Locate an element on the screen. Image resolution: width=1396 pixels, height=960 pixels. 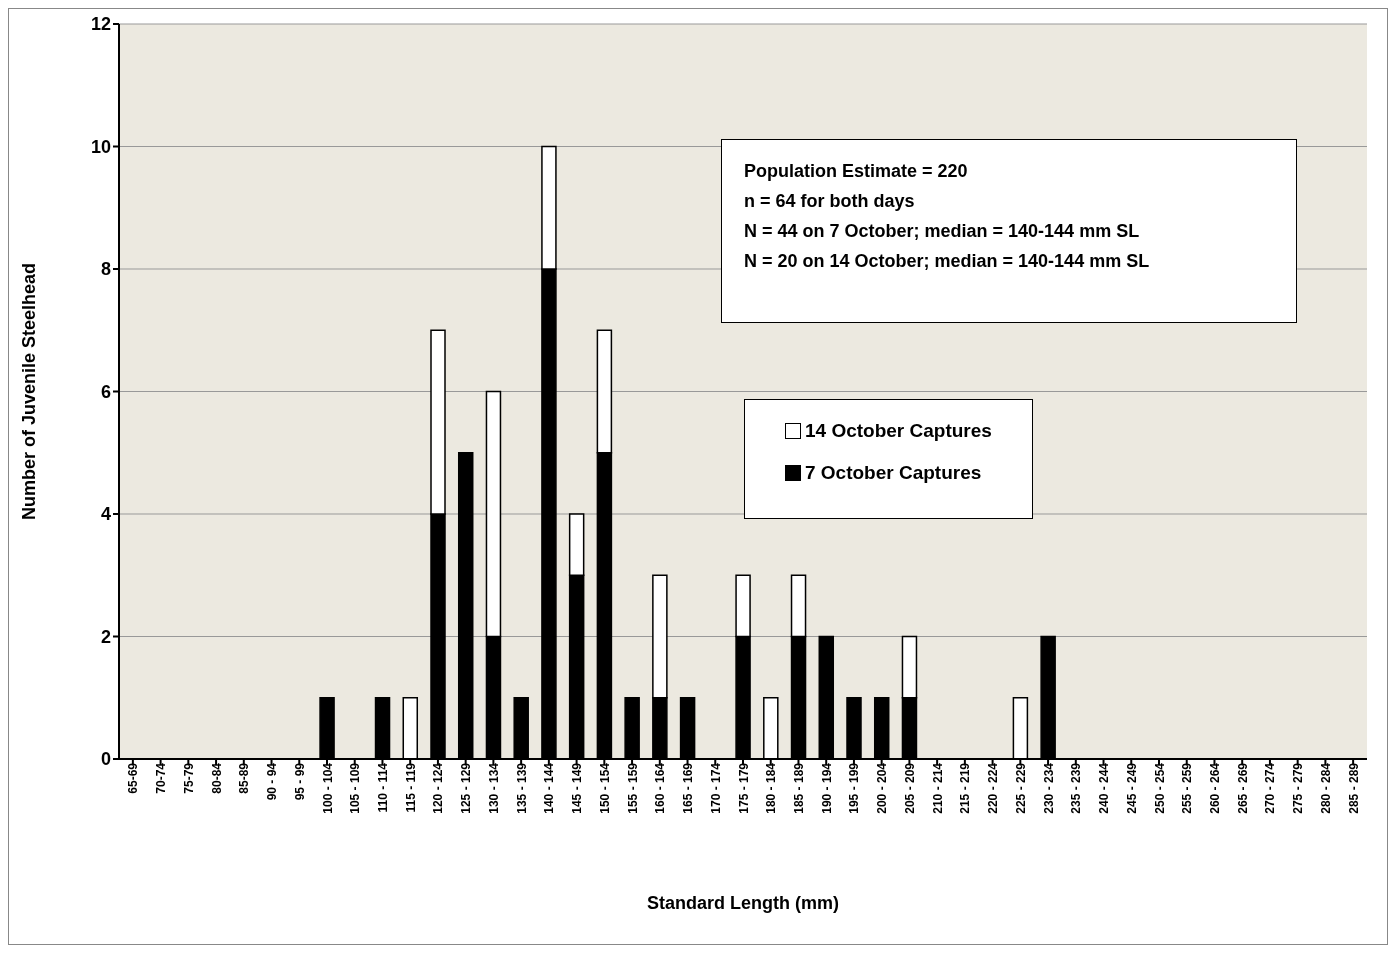
x-tick-label: 215 - 219 is located at coordinates (965, 788).